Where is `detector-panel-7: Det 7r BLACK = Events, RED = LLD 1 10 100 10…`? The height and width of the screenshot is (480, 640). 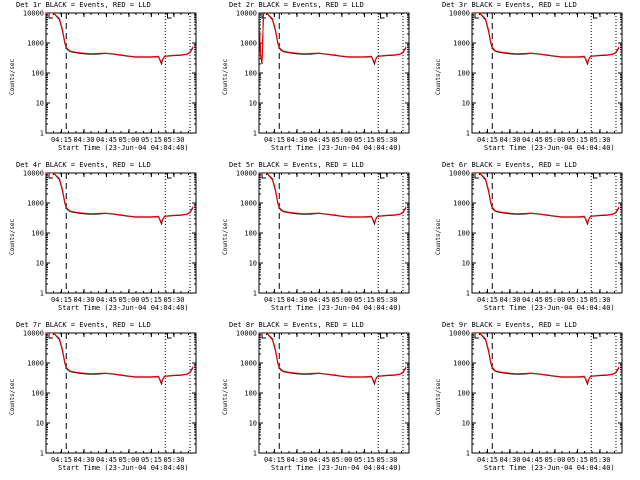
detector-panel-7: Det 7r BLACK = Events, RED = LLD 1 10 100 10… is located at coordinates (106, 400).